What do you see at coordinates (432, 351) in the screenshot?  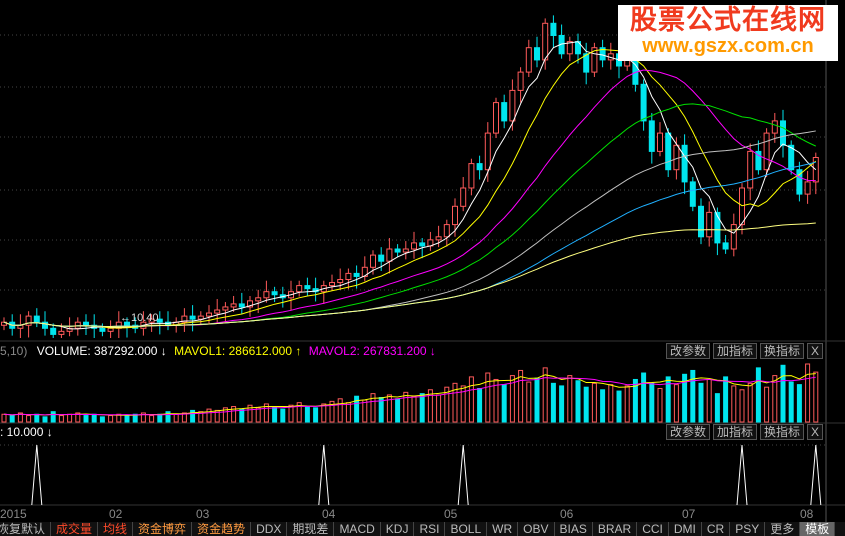 I see `mavol2-down-arrow-icon: ↓` at bounding box center [432, 351].